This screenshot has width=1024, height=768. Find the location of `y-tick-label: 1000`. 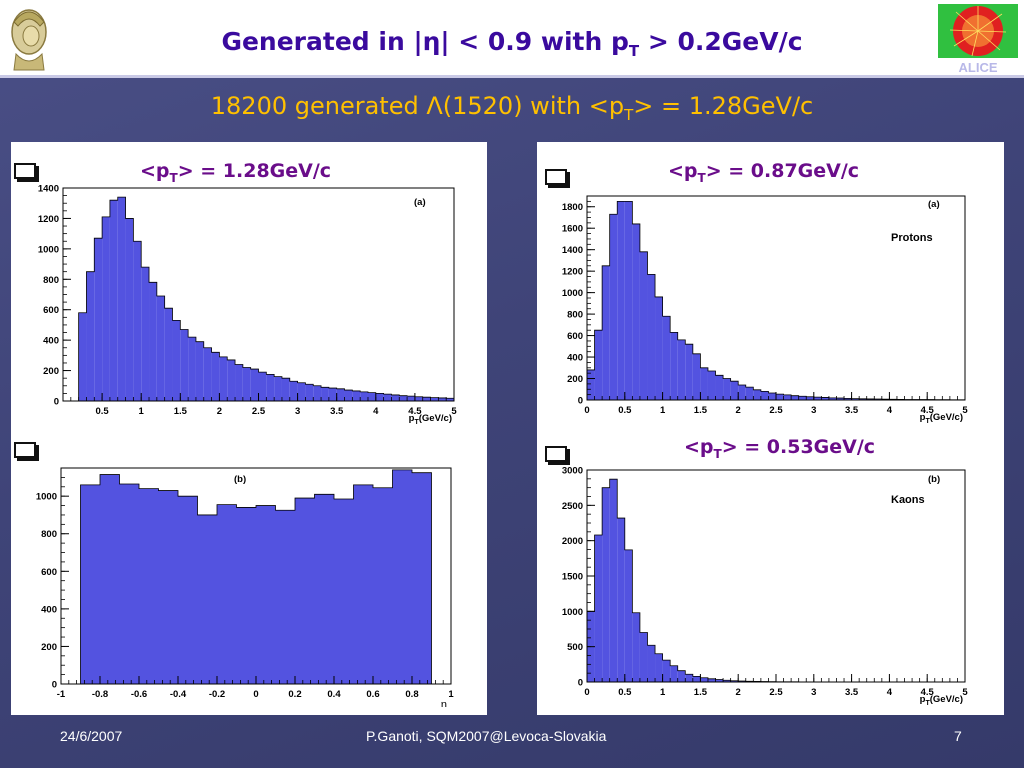

y-tick-label: 1000 is located at coordinates (48, 249).